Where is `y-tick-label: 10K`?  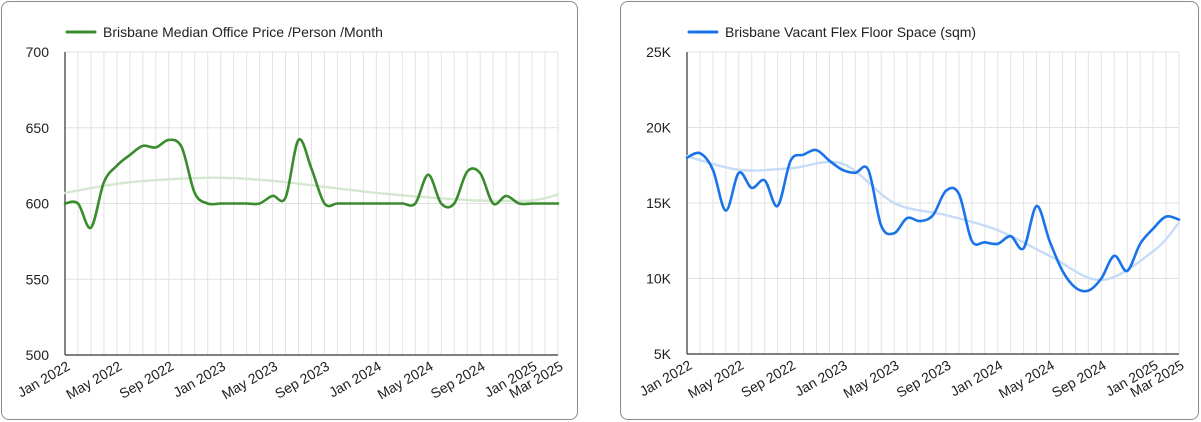 y-tick-label: 10K is located at coordinates (659, 279).